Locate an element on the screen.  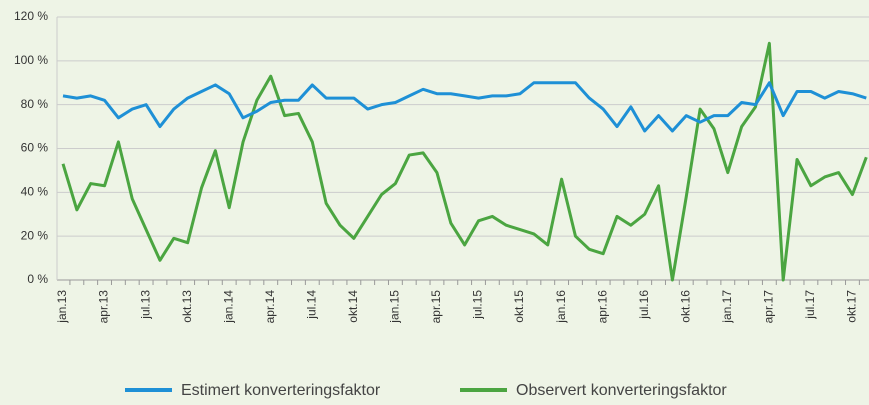
x-tick-label: apr.17 is located at coordinates (769, 307).